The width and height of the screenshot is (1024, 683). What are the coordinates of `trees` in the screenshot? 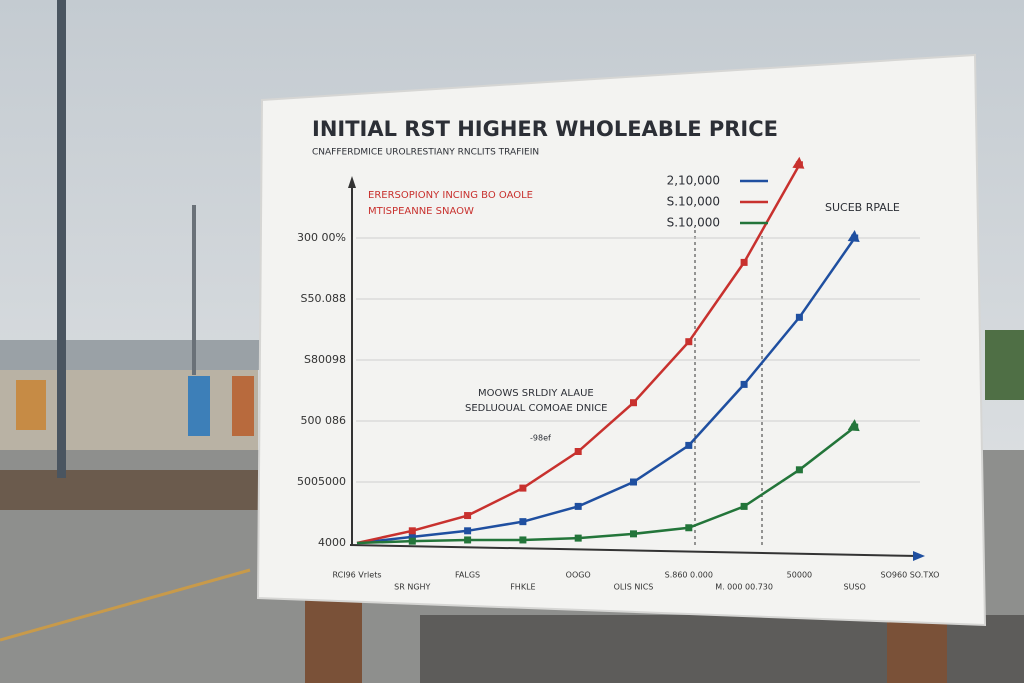 It's located at (1004, 365).